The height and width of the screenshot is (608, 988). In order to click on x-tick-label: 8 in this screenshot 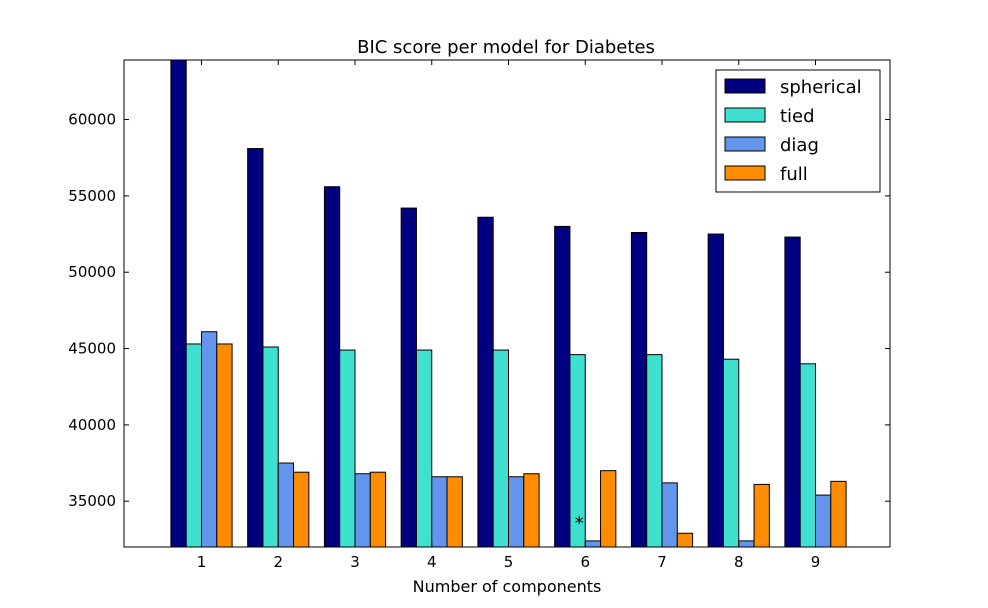, I will do `click(739, 562)`.